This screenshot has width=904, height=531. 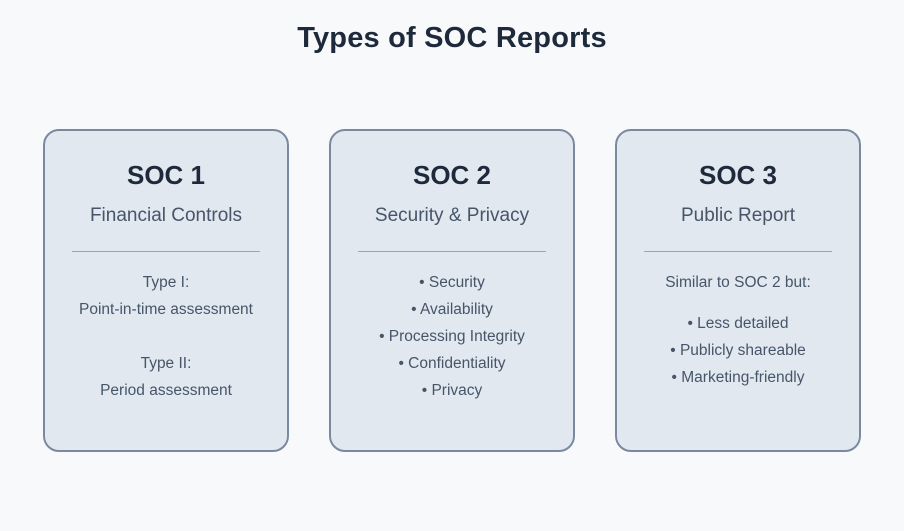 What do you see at coordinates (452, 282) in the screenshot?
I see `soc2-bullet-security: • Security` at bounding box center [452, 282].